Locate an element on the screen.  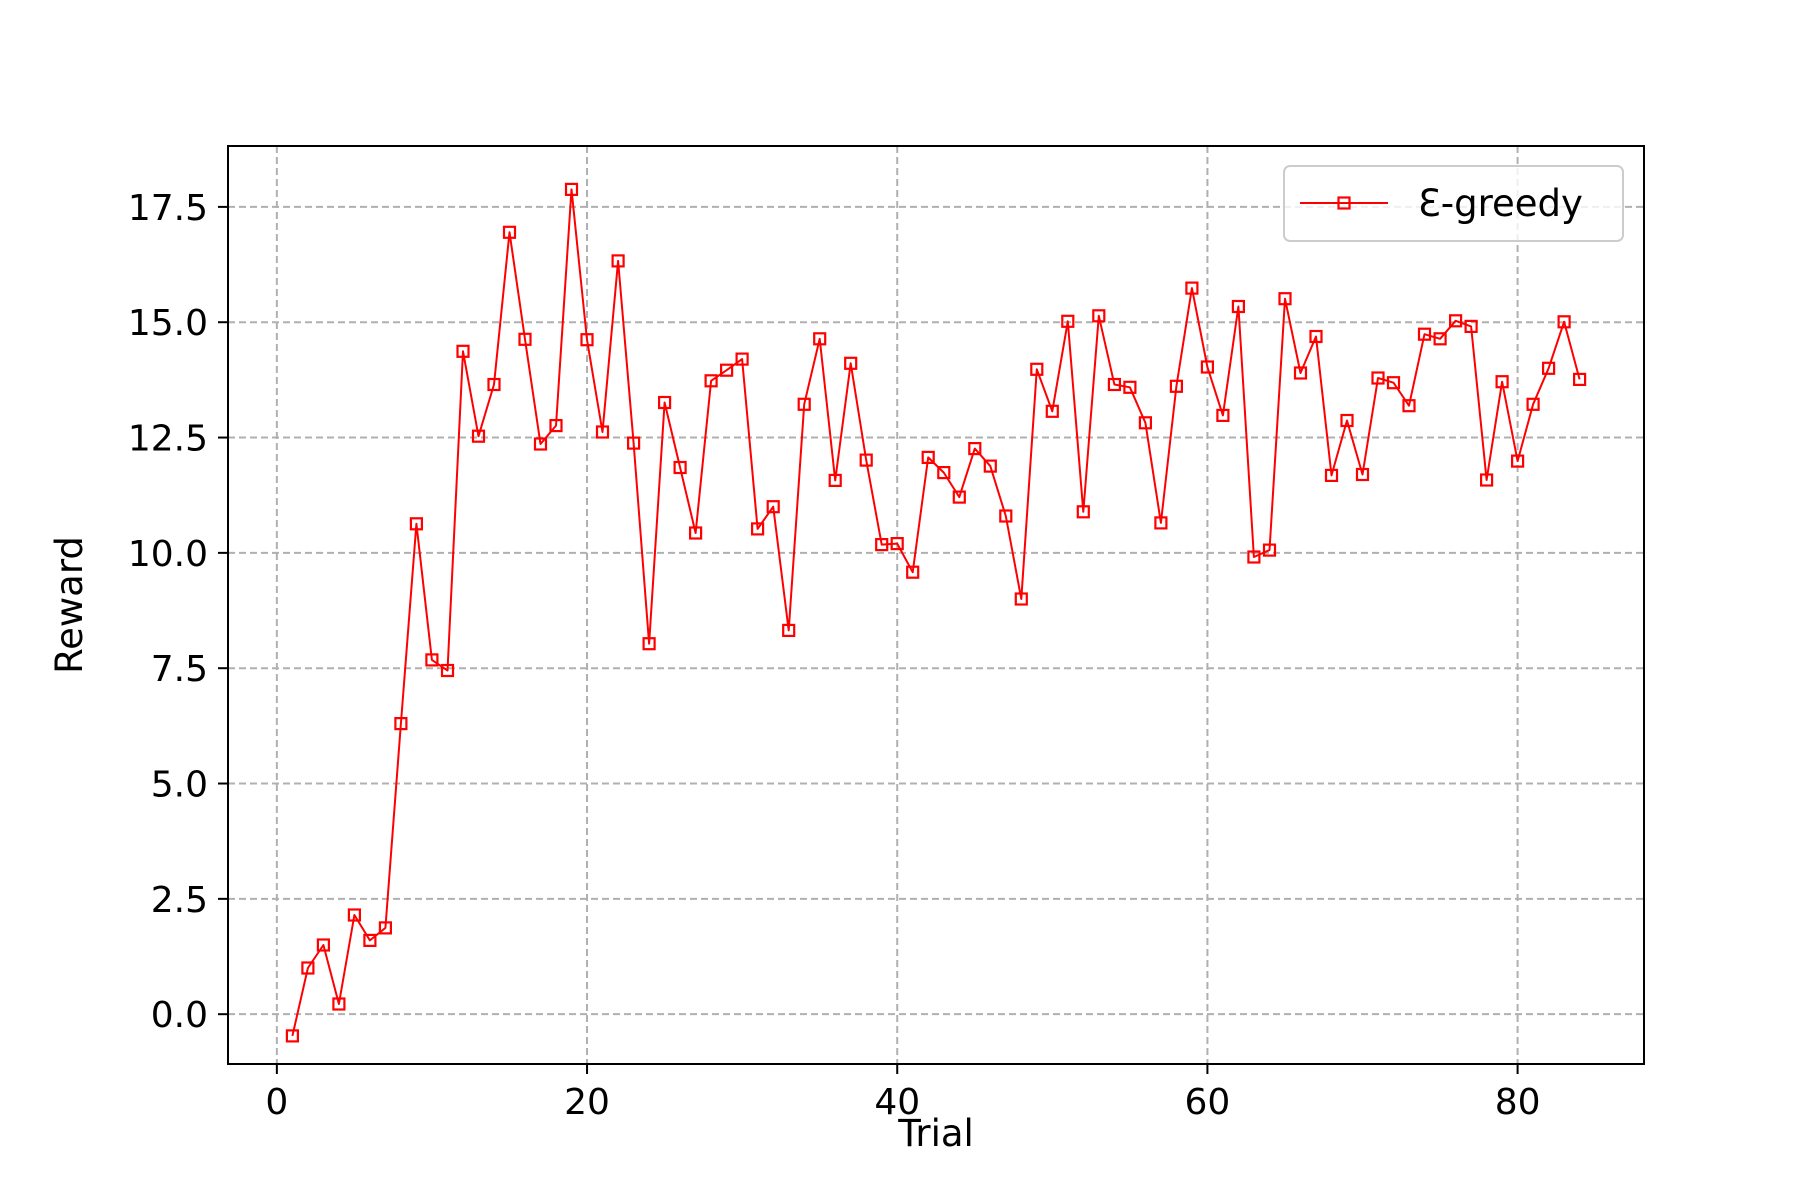
x-tick-label: 60 is located at coordinates (1208, 1102).